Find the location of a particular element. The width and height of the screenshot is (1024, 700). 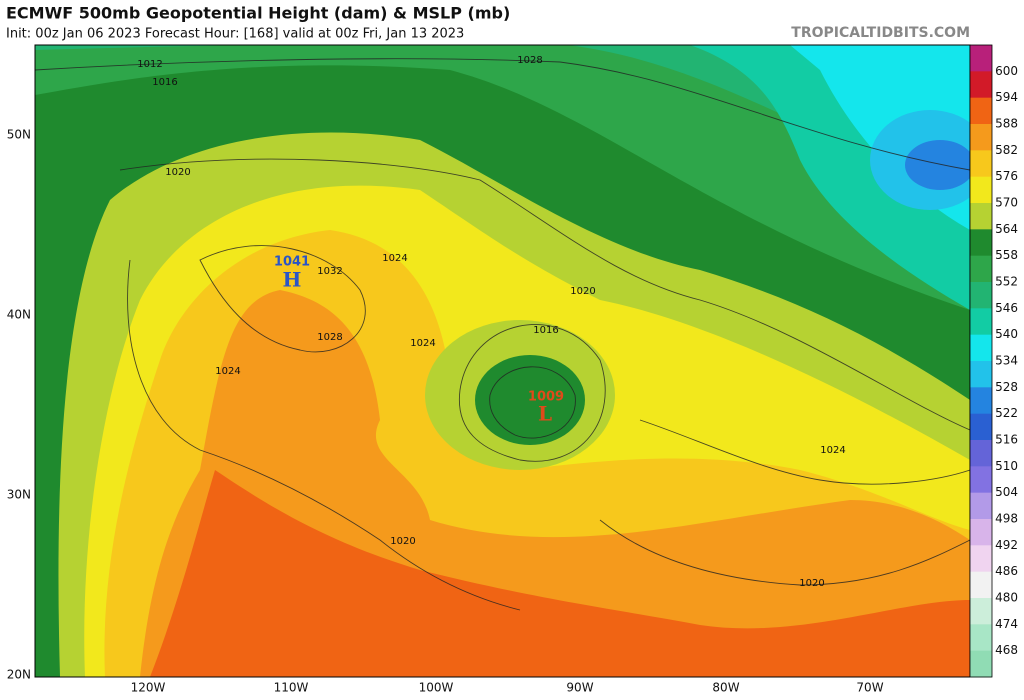

lat-label: 20N is located at coordinates (19, 675).